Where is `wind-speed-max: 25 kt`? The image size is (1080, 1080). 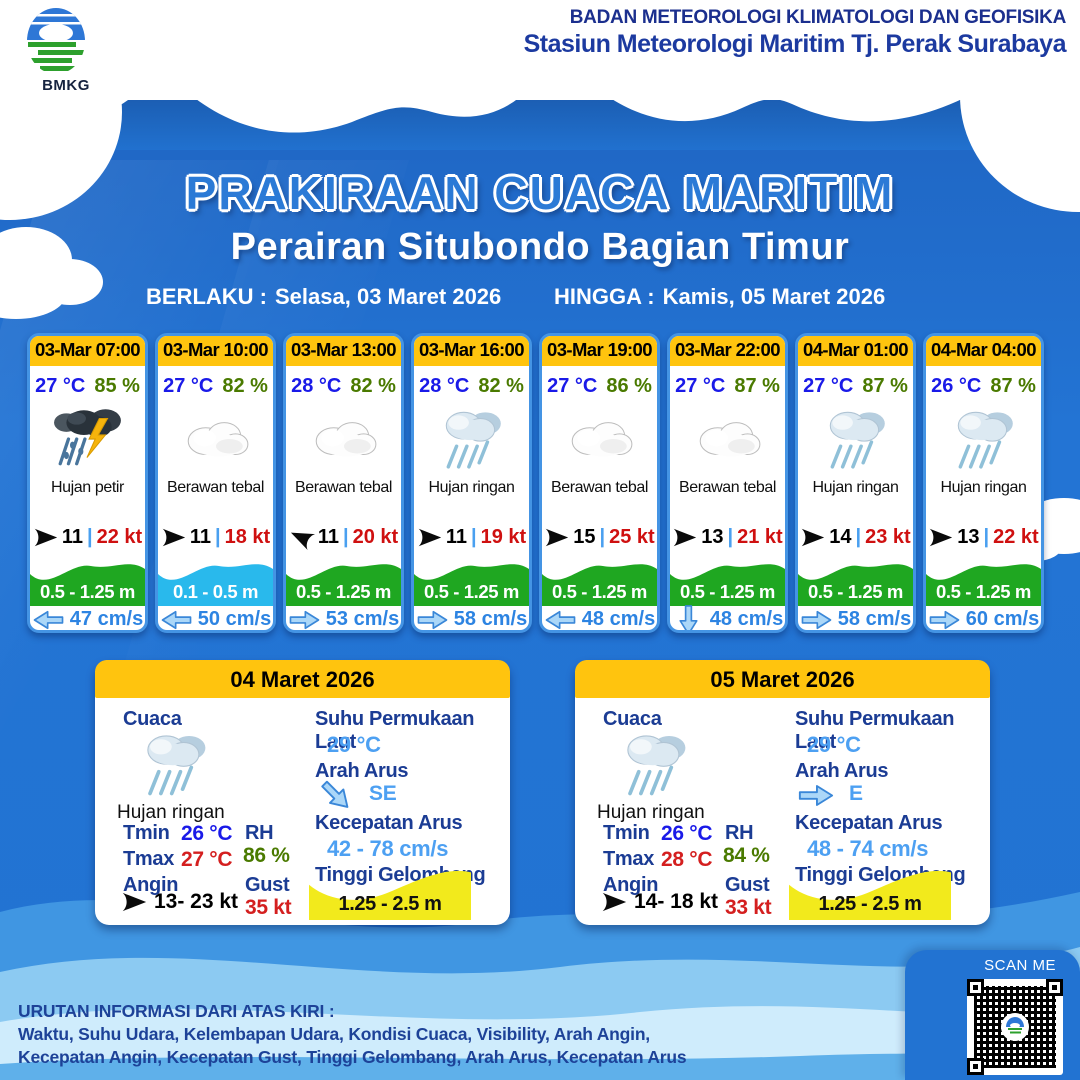 wind-speed-max: 25 kt is located at coordinates (632, 537).